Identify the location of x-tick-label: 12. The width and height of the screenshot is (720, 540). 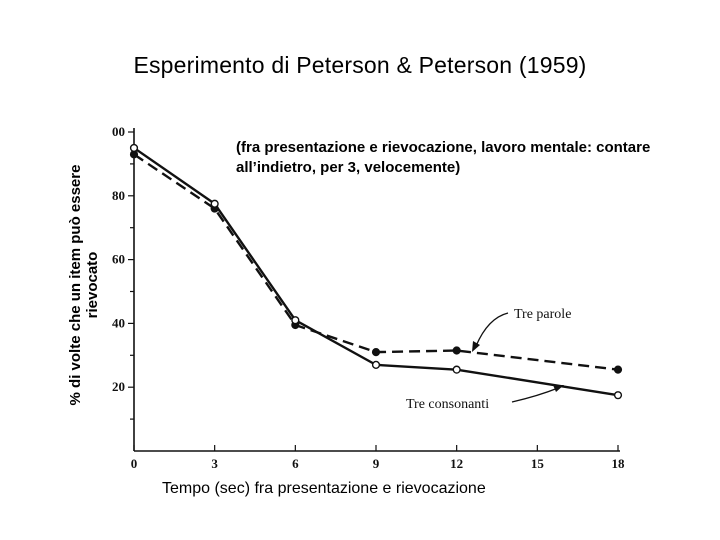
(456, 463).